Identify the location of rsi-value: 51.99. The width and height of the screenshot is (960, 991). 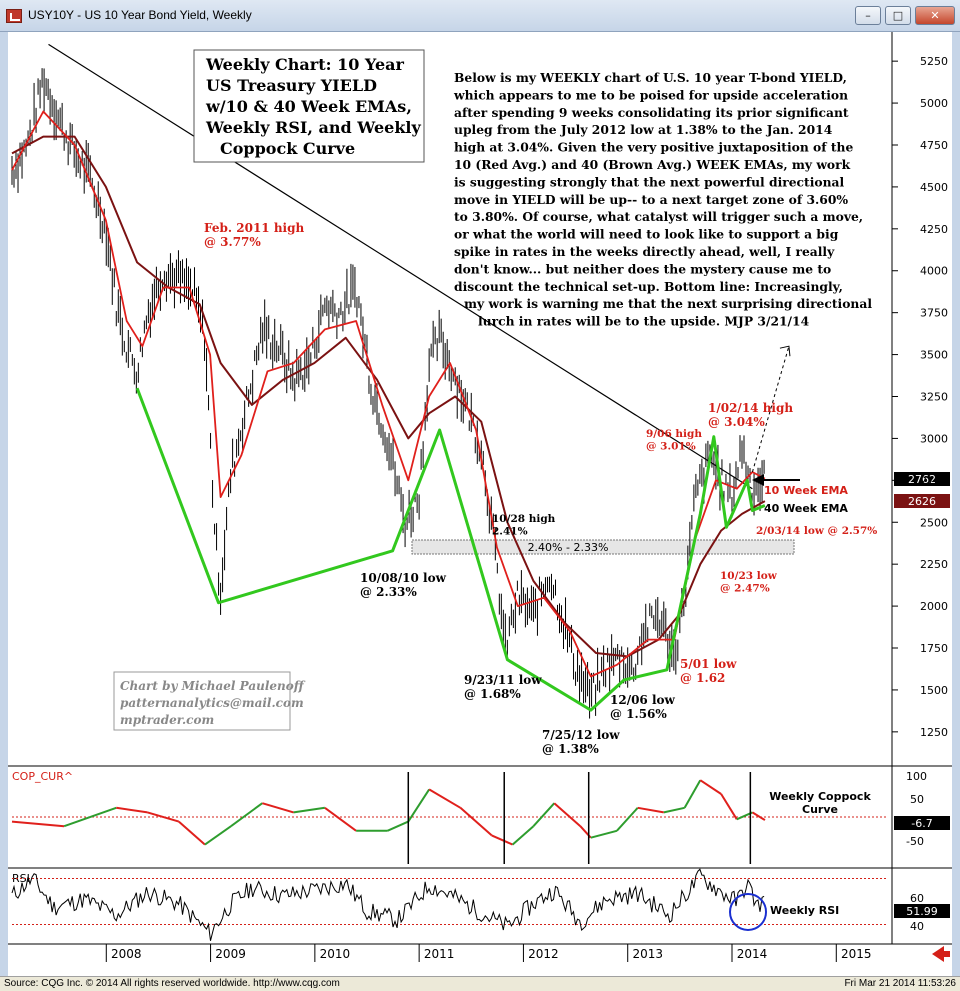
(922, 911).